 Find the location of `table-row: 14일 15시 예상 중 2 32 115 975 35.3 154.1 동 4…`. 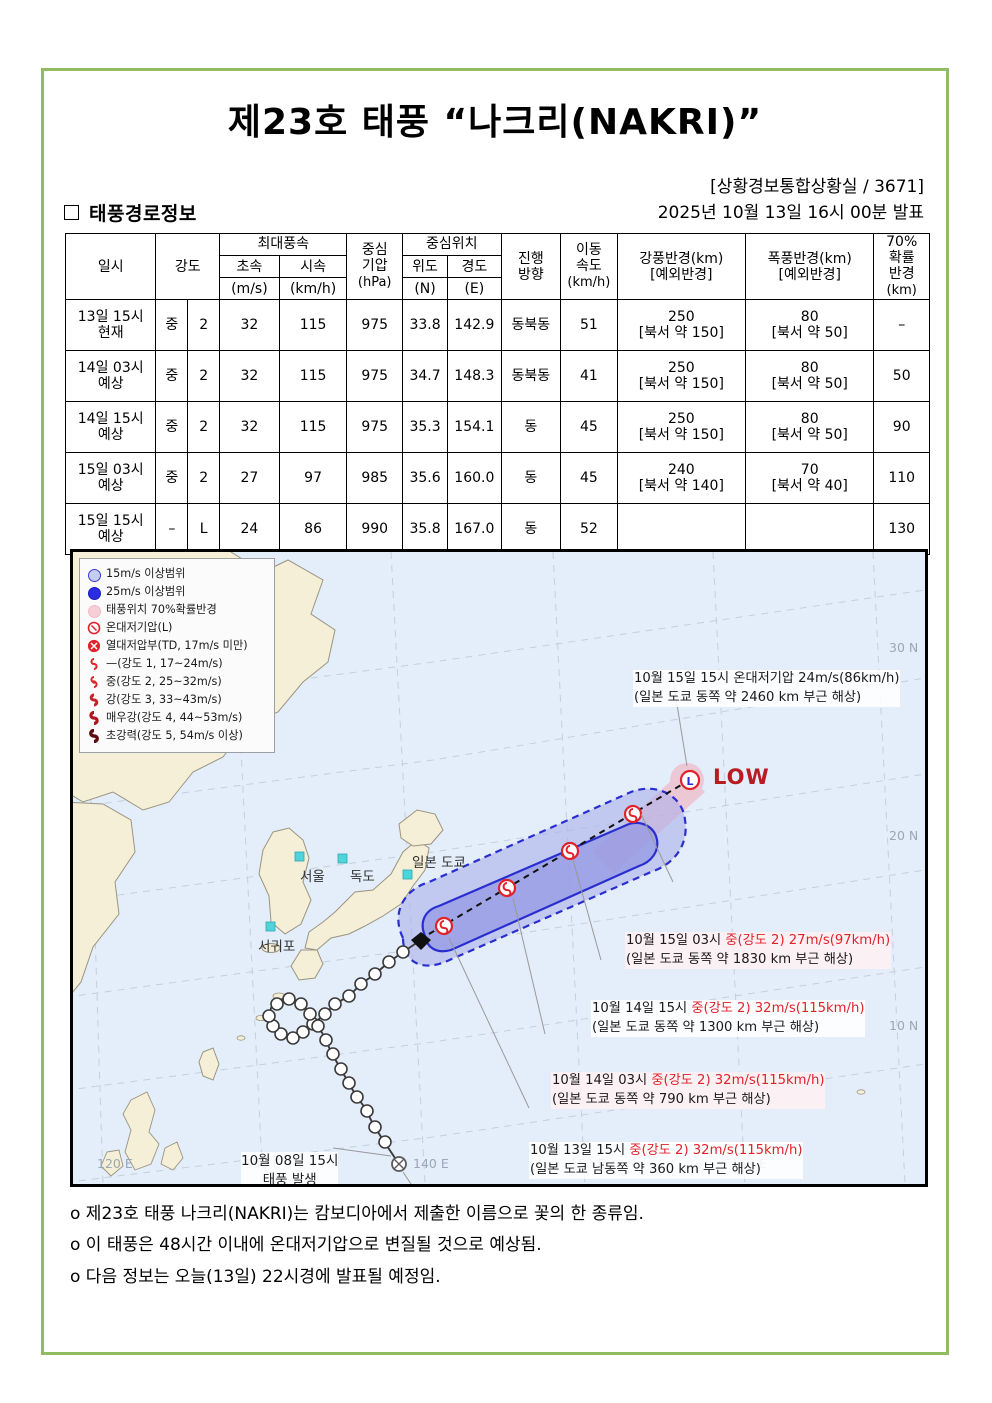

table-row: 14일 15시 예상 중 2 32 115 975 35.3 154.1 동 4… is located at coordinates (497, 427).